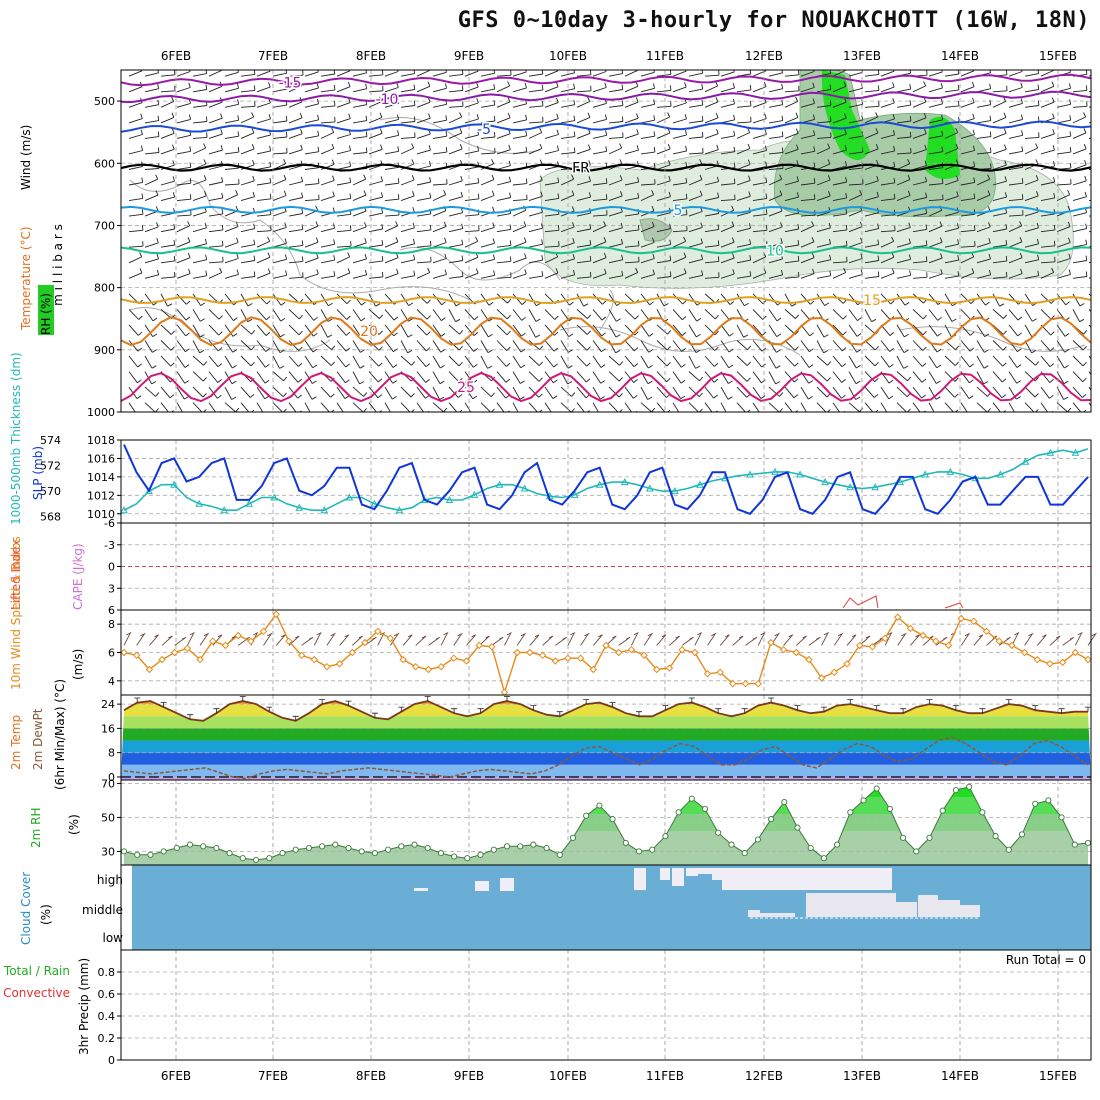 The width and height of the screenshot is (1100, 1100). Describe the element at coordinates (26, 908) in the screenshot. I see `cloud-ylabel: Cloud Cover` at that location.